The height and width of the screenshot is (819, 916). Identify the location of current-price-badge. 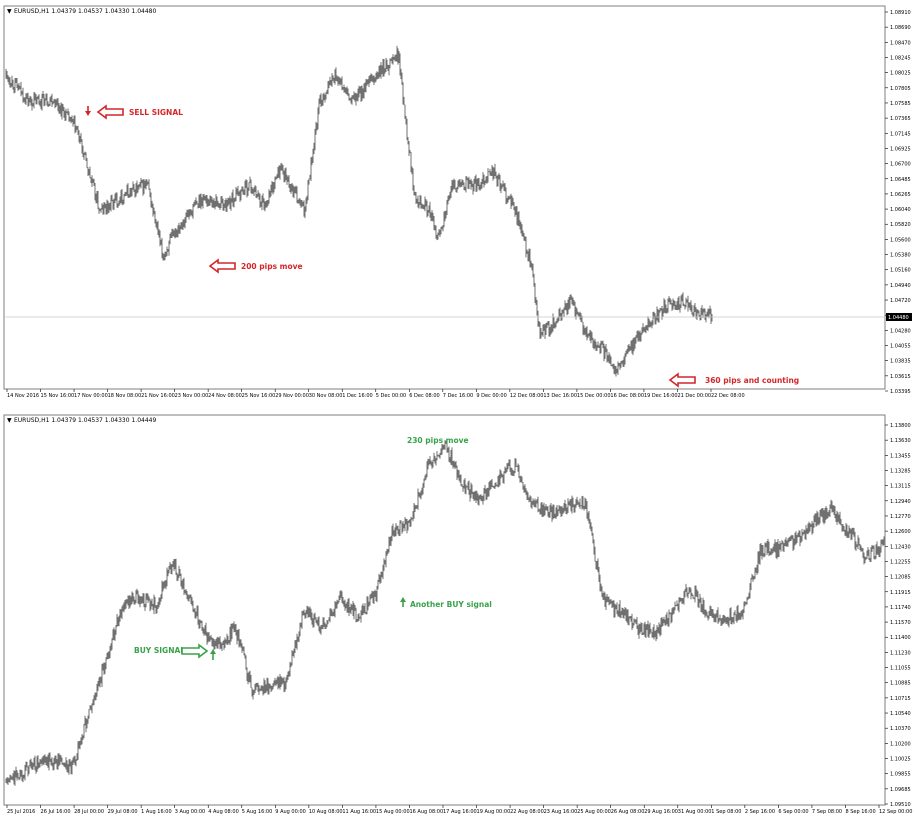
(899, 317).